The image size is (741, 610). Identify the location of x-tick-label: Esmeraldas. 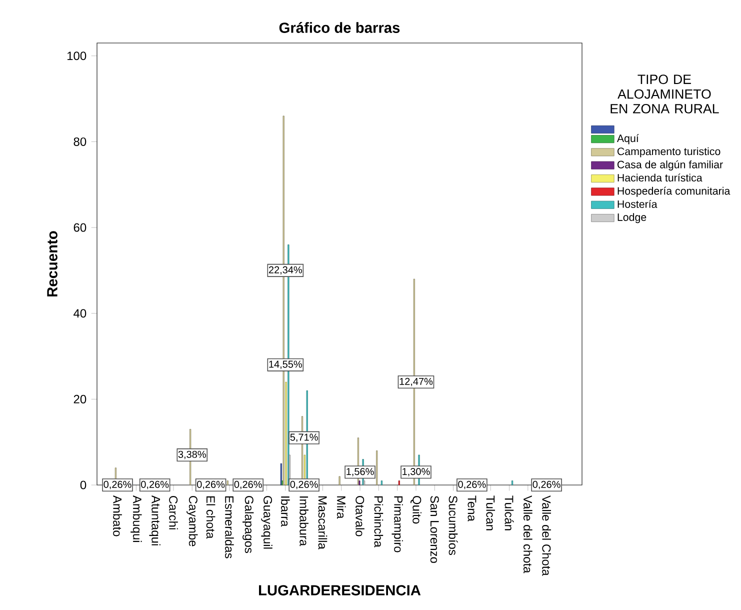
(229, 527).